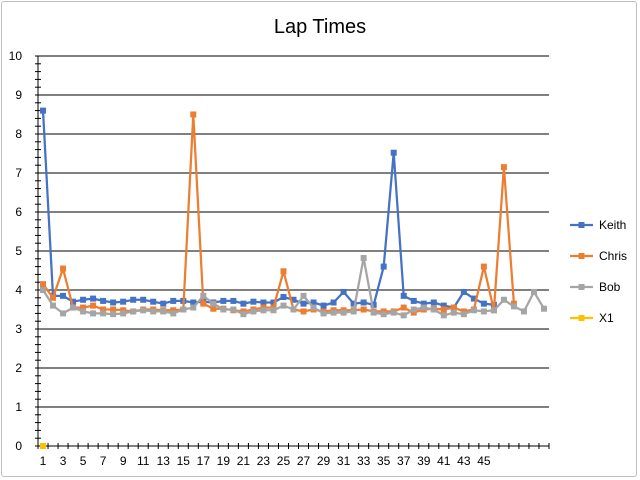 This screenshot has height=480, width=640. What do you see at coordinates (444, 461) in the screenshot?
I see `x-tick-label: 41` at bounding box center [444, 461].